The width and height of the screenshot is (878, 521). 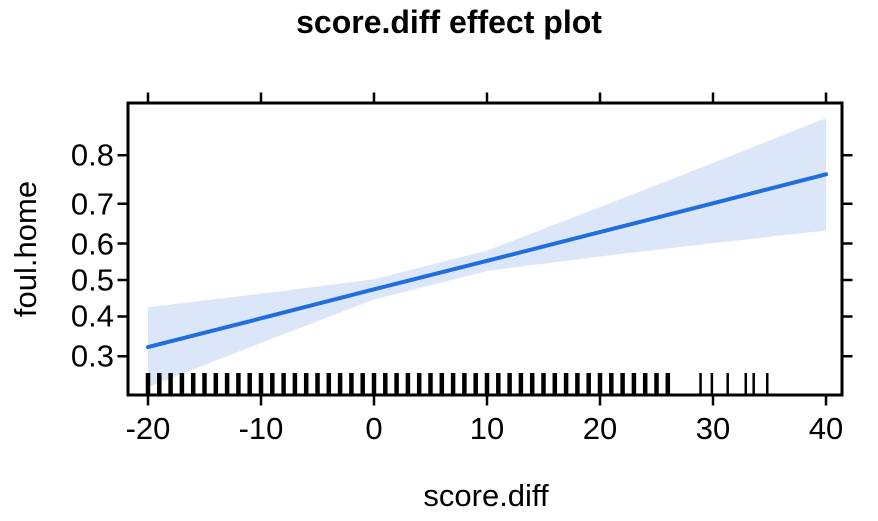 I want to click on y-tick-label: 0.4, so click(x=92, y=316).